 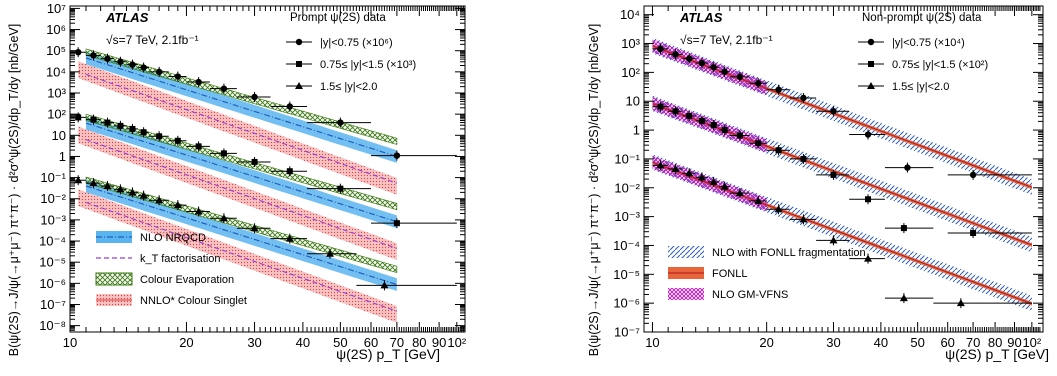 I want to click on y-tick-label: 10⁻⁵, so click(x=52, y=262).